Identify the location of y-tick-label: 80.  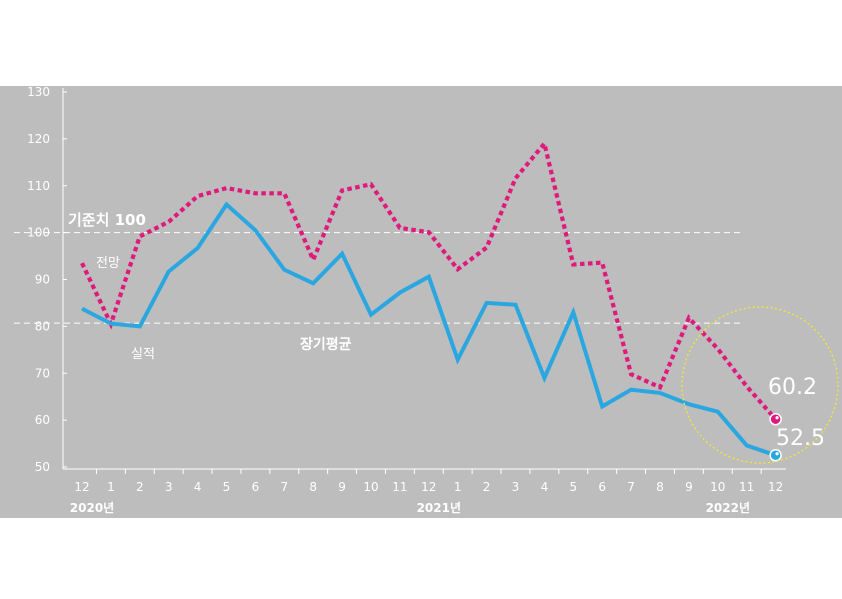
(42, 326).